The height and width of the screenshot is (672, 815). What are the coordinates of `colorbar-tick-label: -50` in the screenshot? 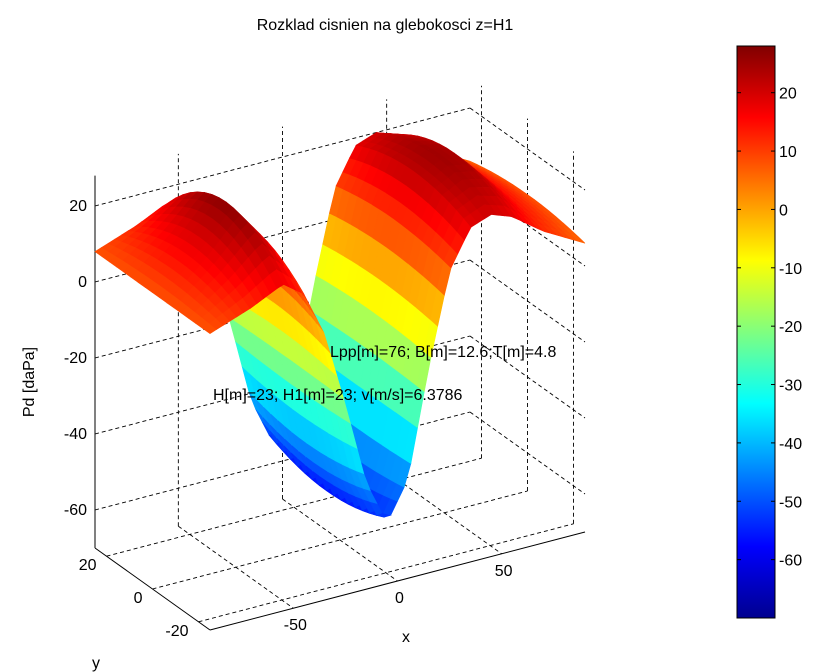 It's located at (790, 502).